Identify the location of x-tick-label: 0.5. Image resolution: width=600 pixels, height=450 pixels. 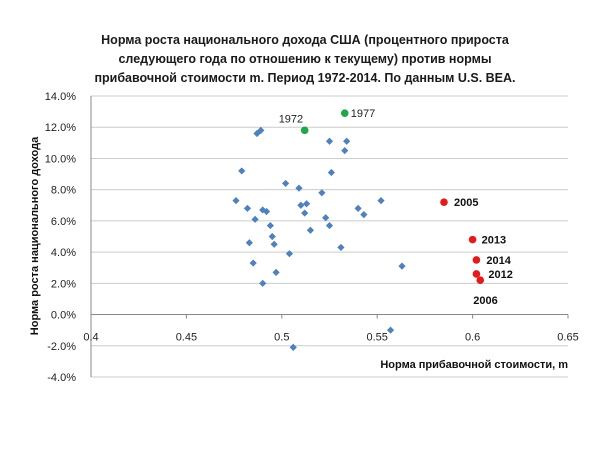
(281, 338).